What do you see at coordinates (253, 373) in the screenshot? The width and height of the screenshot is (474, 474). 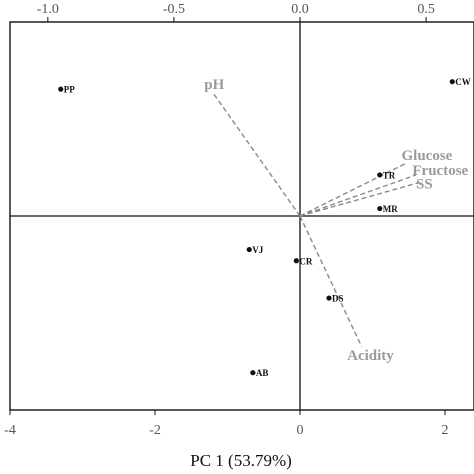 I see `sample-point-ab` at bounding box center [253, 373].